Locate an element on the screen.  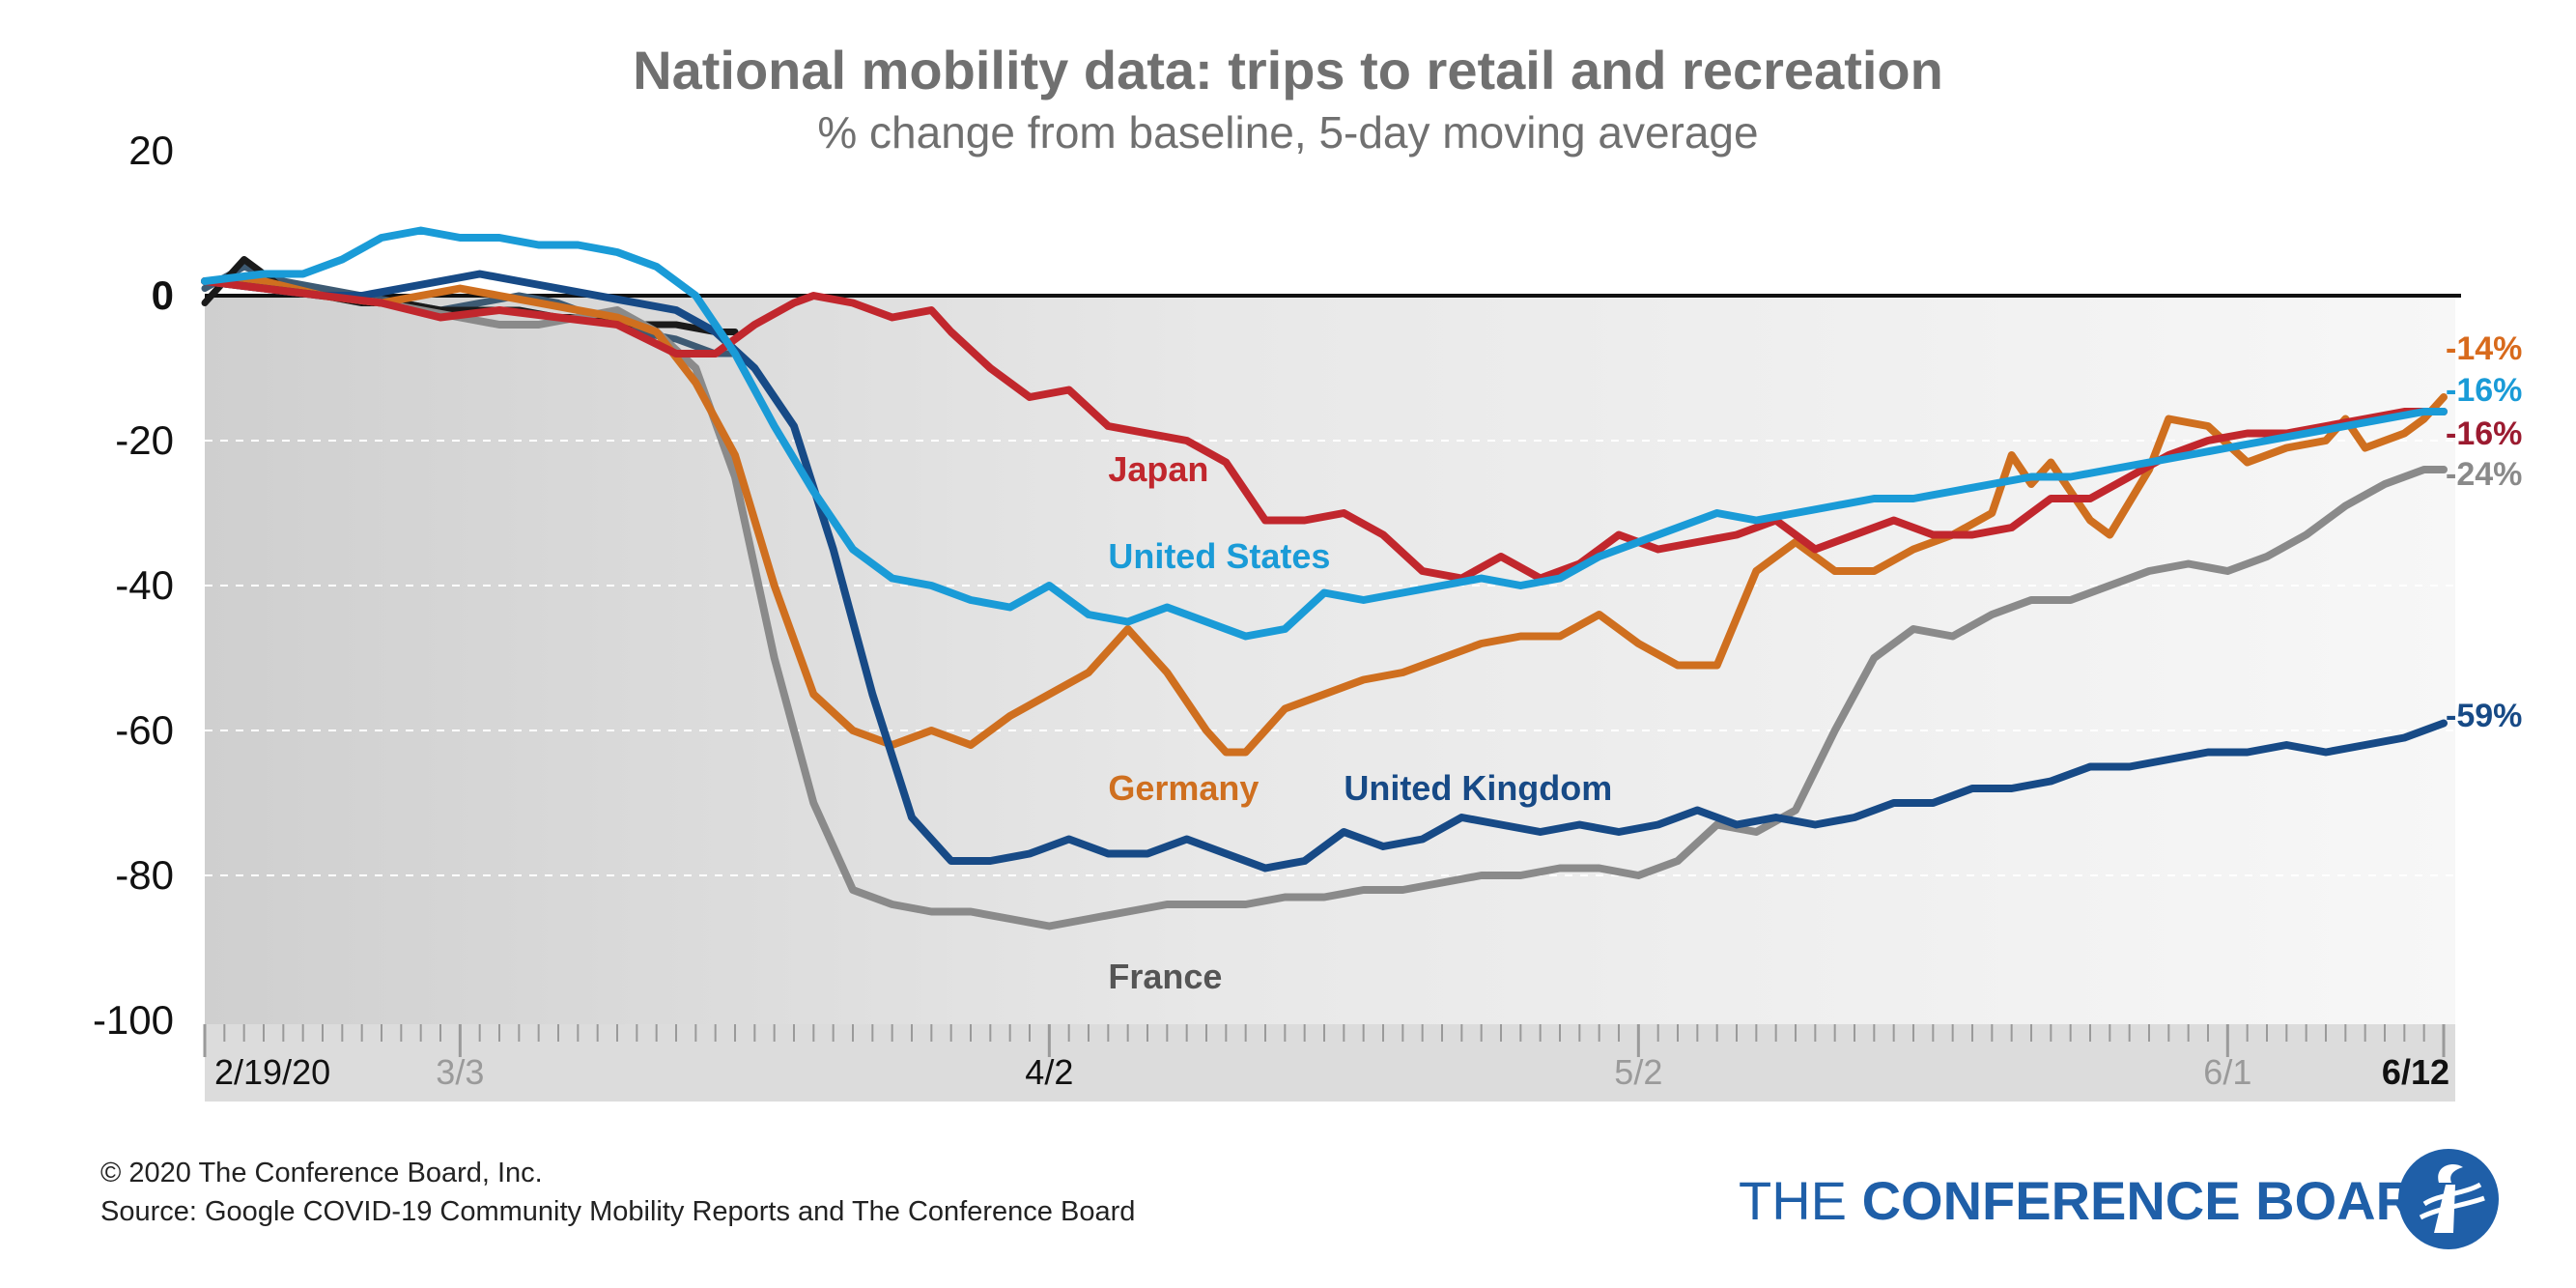
y-tick-label: -80 is located at coordinates (144, 875).